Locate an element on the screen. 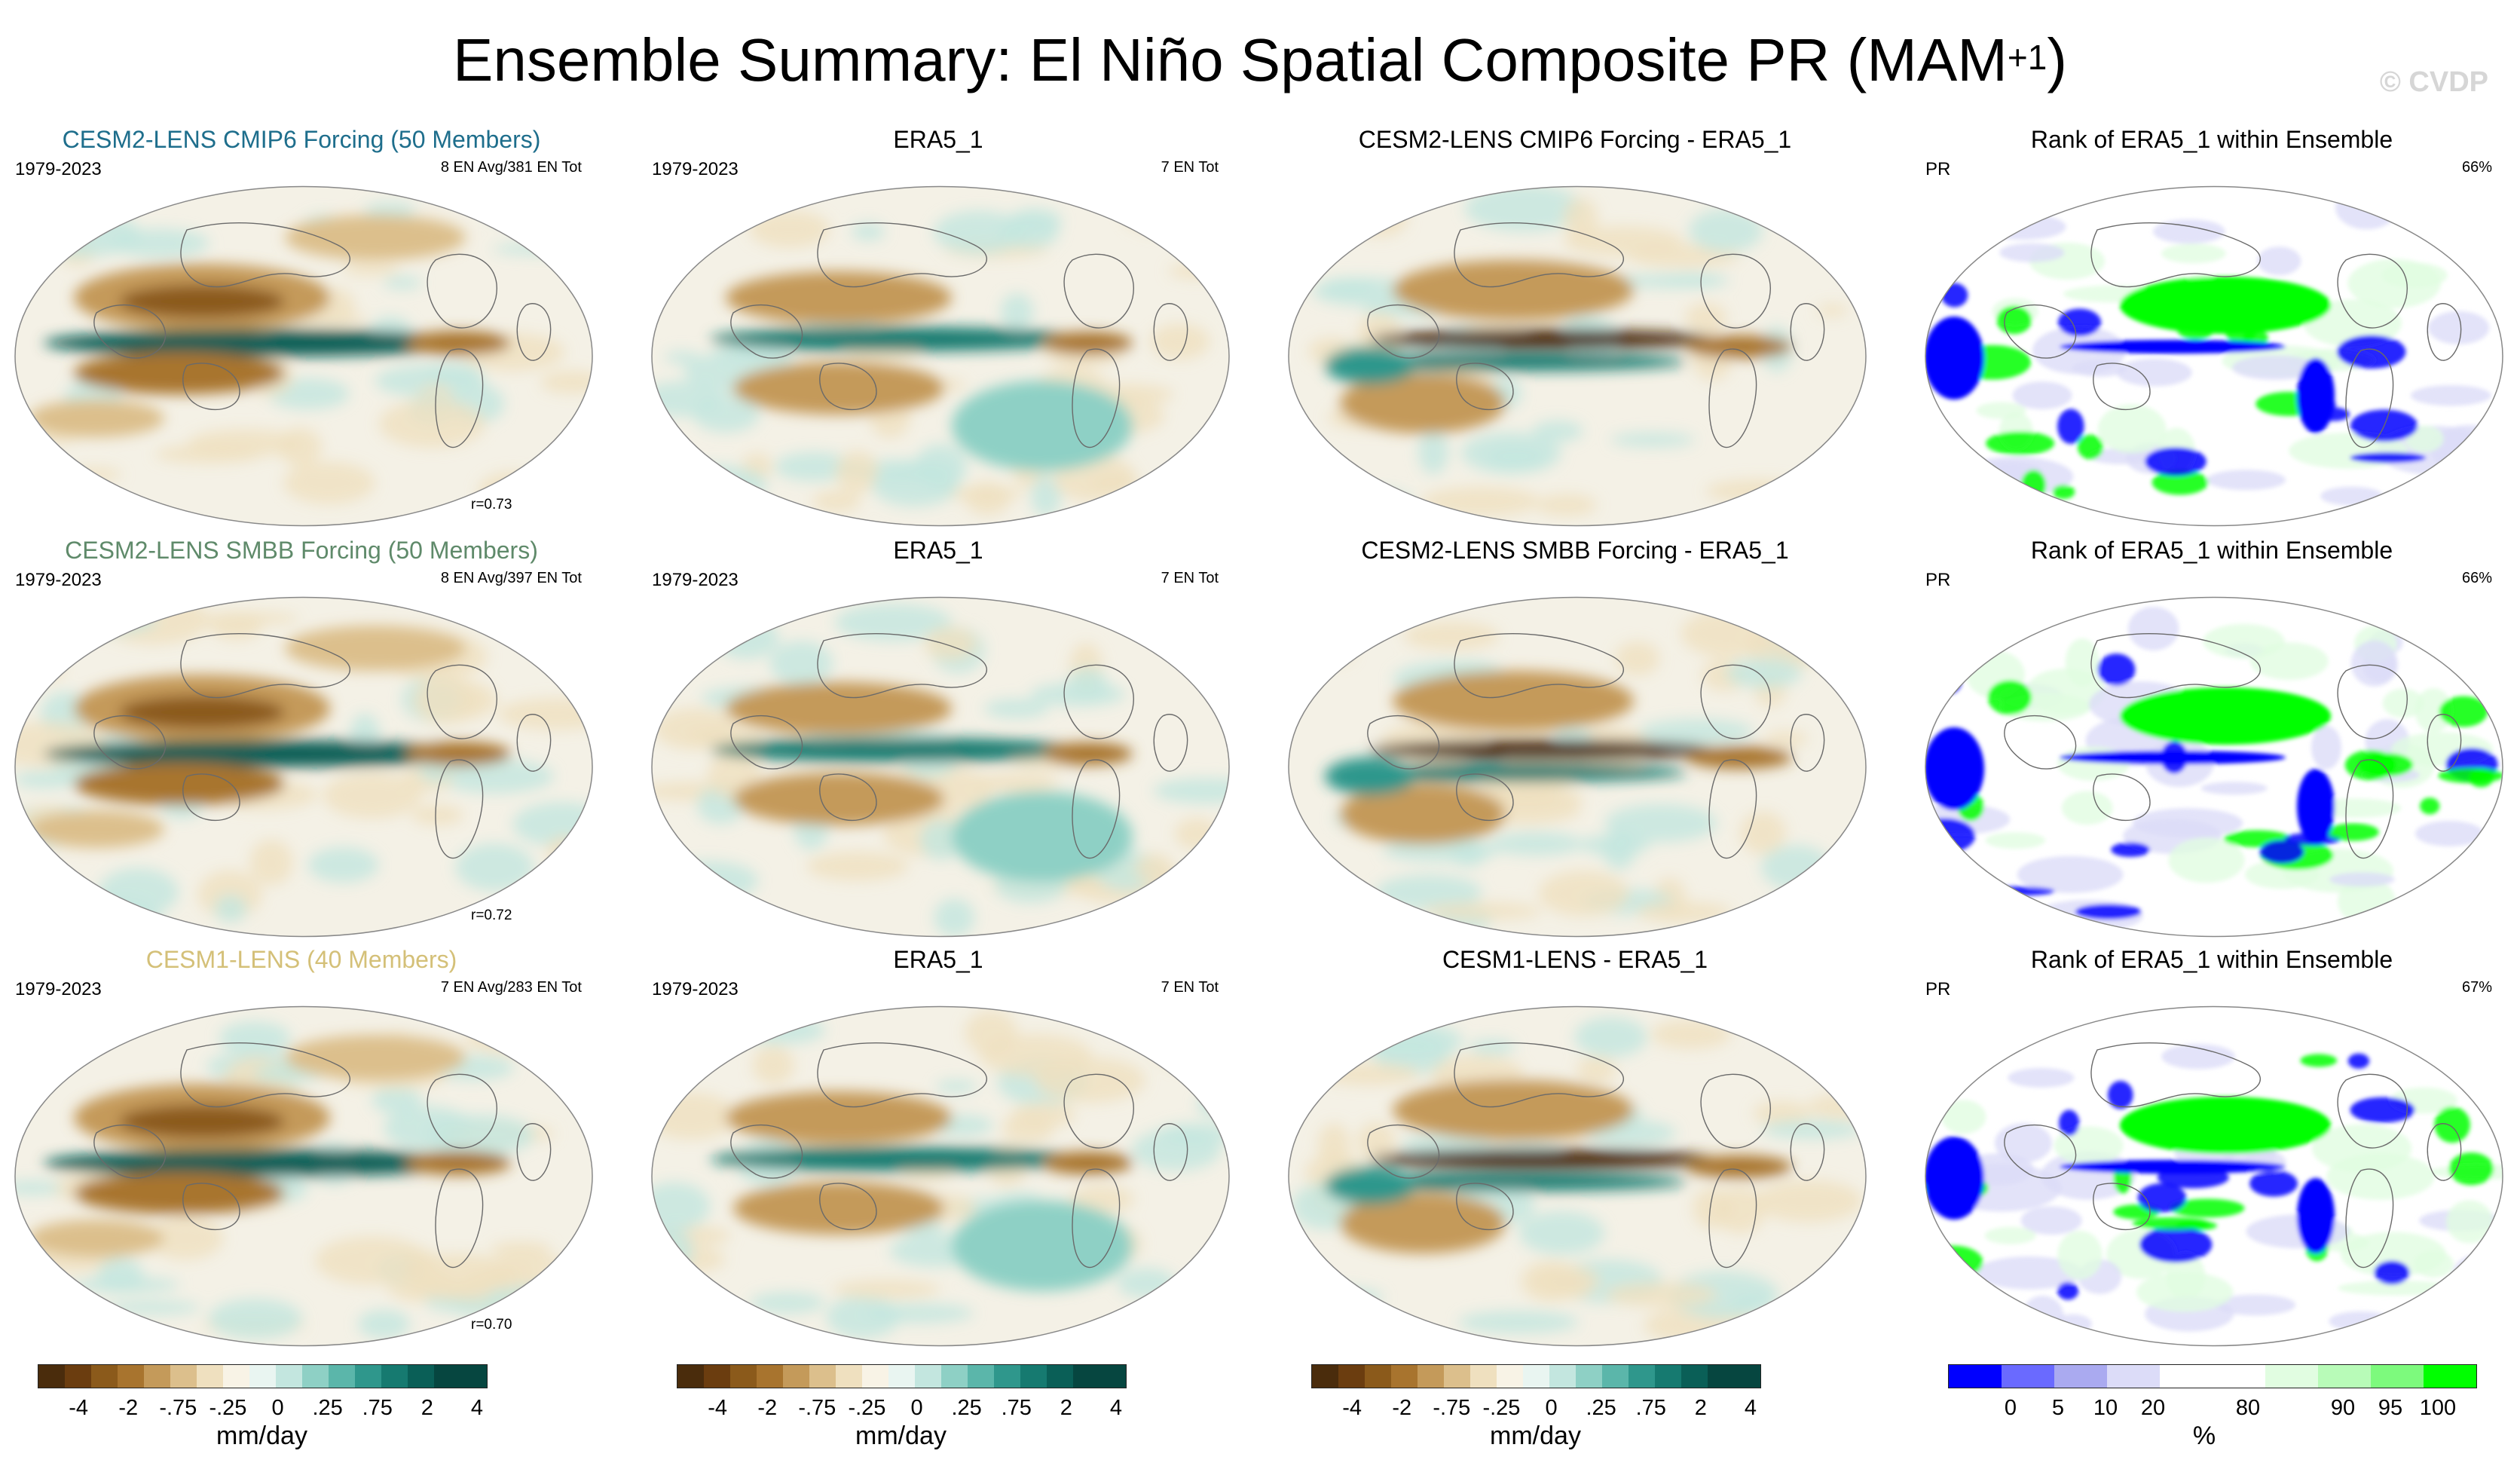  panel-right-label: 67% is located at coordinates (2476, 987).